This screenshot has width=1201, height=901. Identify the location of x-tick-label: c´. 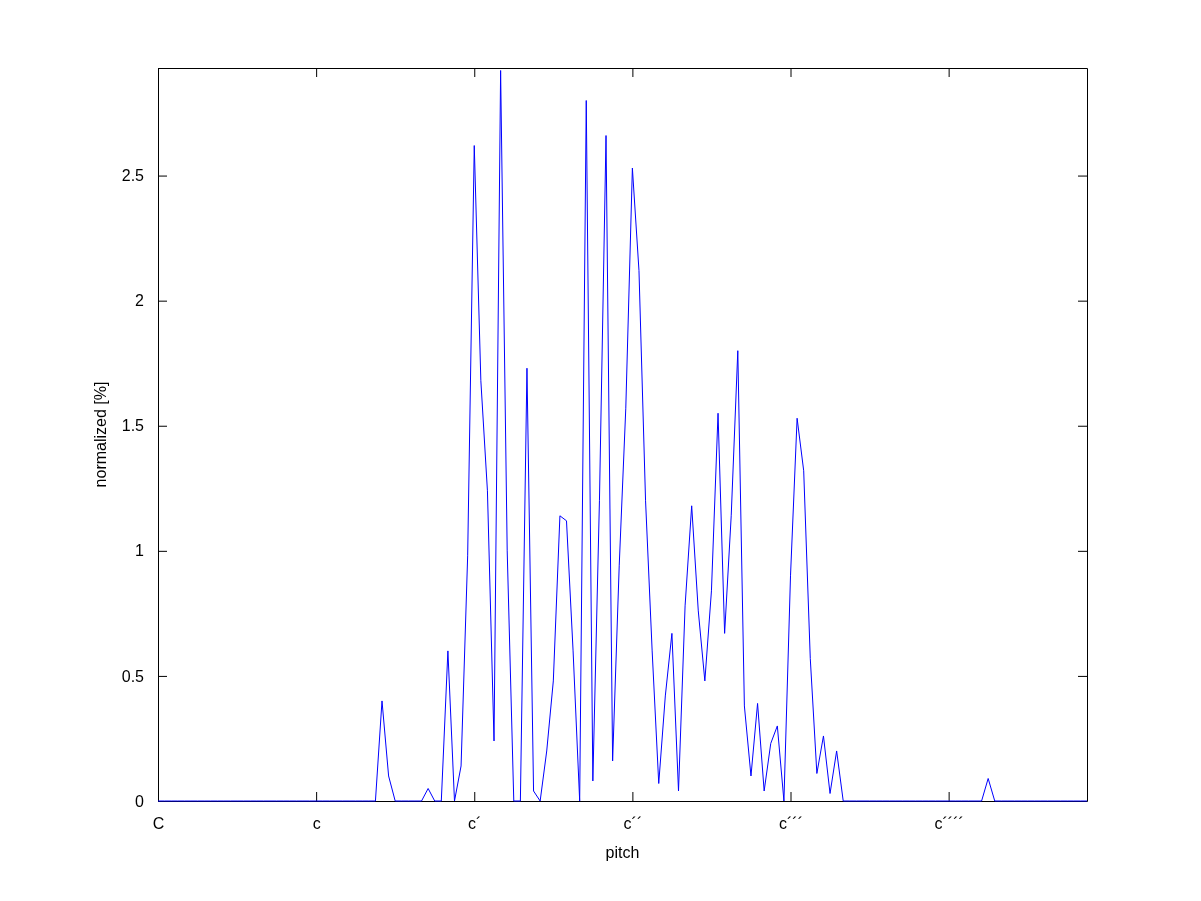
(475, 824).